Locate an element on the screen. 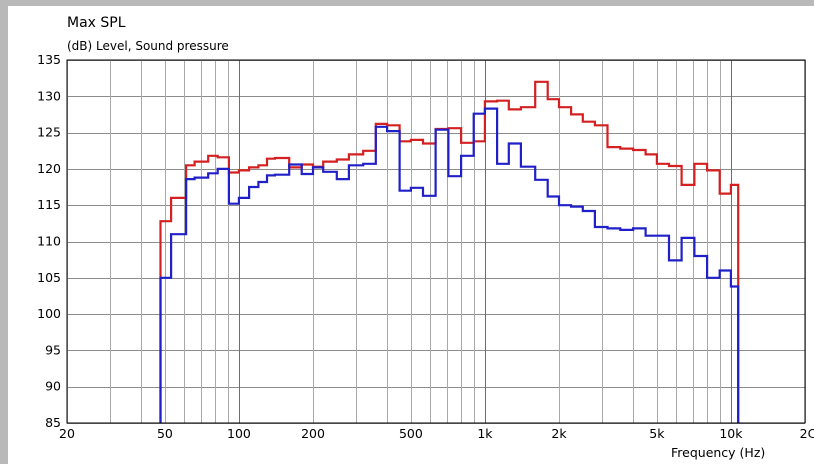  chart-title: Max SPL is located at coordinates (96, 23).